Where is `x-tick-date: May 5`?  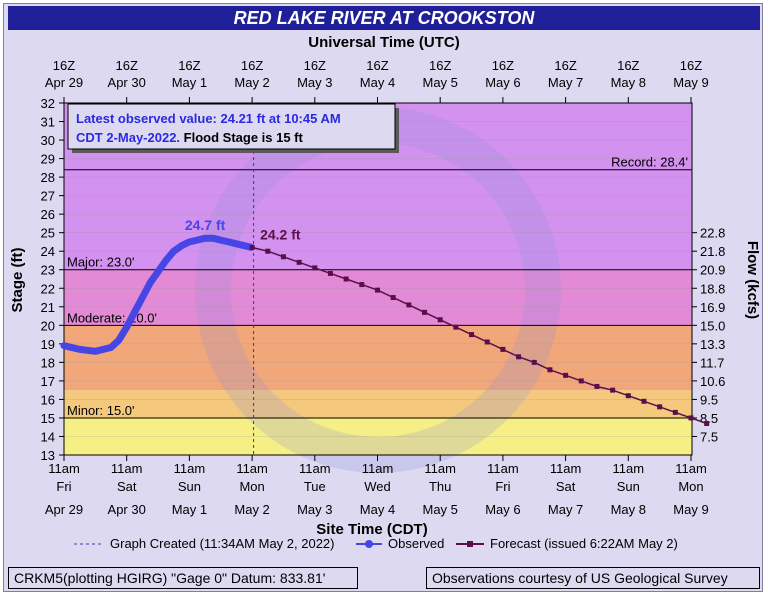 x-tick-date: May 5 is located at coordinates (439, 509).